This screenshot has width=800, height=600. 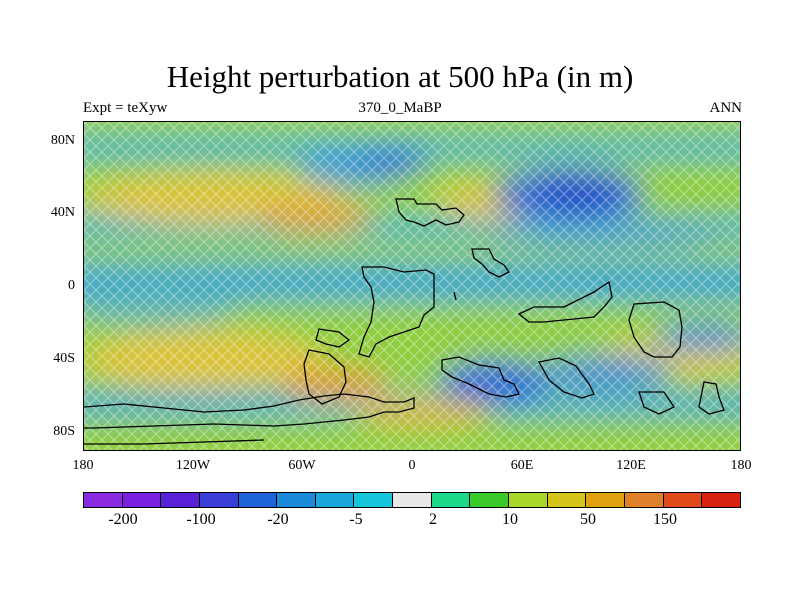 I want to click on experiment-label: Expt = teXyw, so click(x=125, y=108).